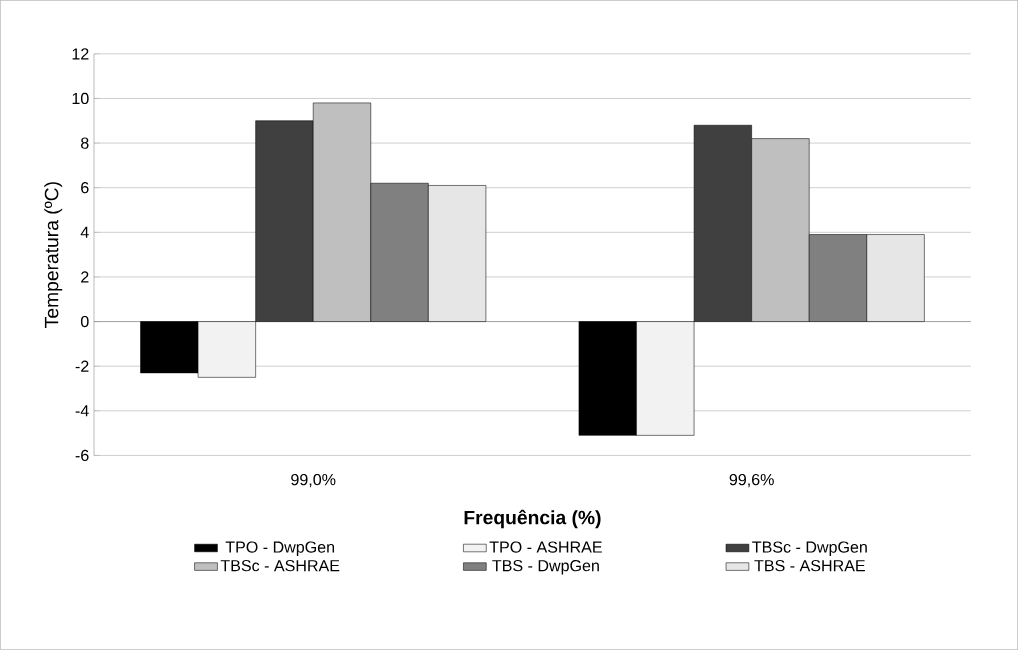 The image size is (1018, 650). I want to click on legend-label: TBS - DwpGen, so click(545, 567).